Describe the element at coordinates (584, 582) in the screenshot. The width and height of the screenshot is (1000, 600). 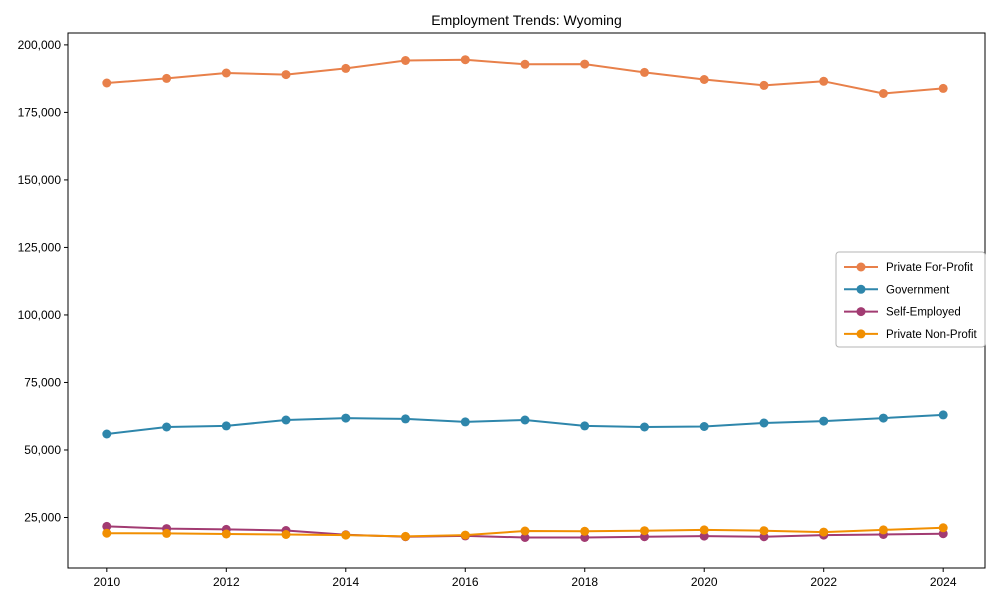
I see `x-tick-label: 2018` at that location.